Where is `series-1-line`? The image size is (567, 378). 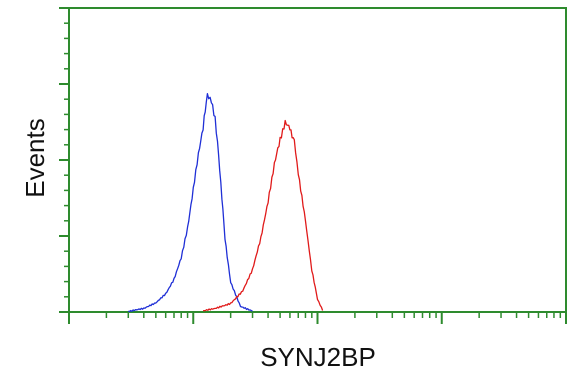 series-1-line is located at coordinates (190, 203).